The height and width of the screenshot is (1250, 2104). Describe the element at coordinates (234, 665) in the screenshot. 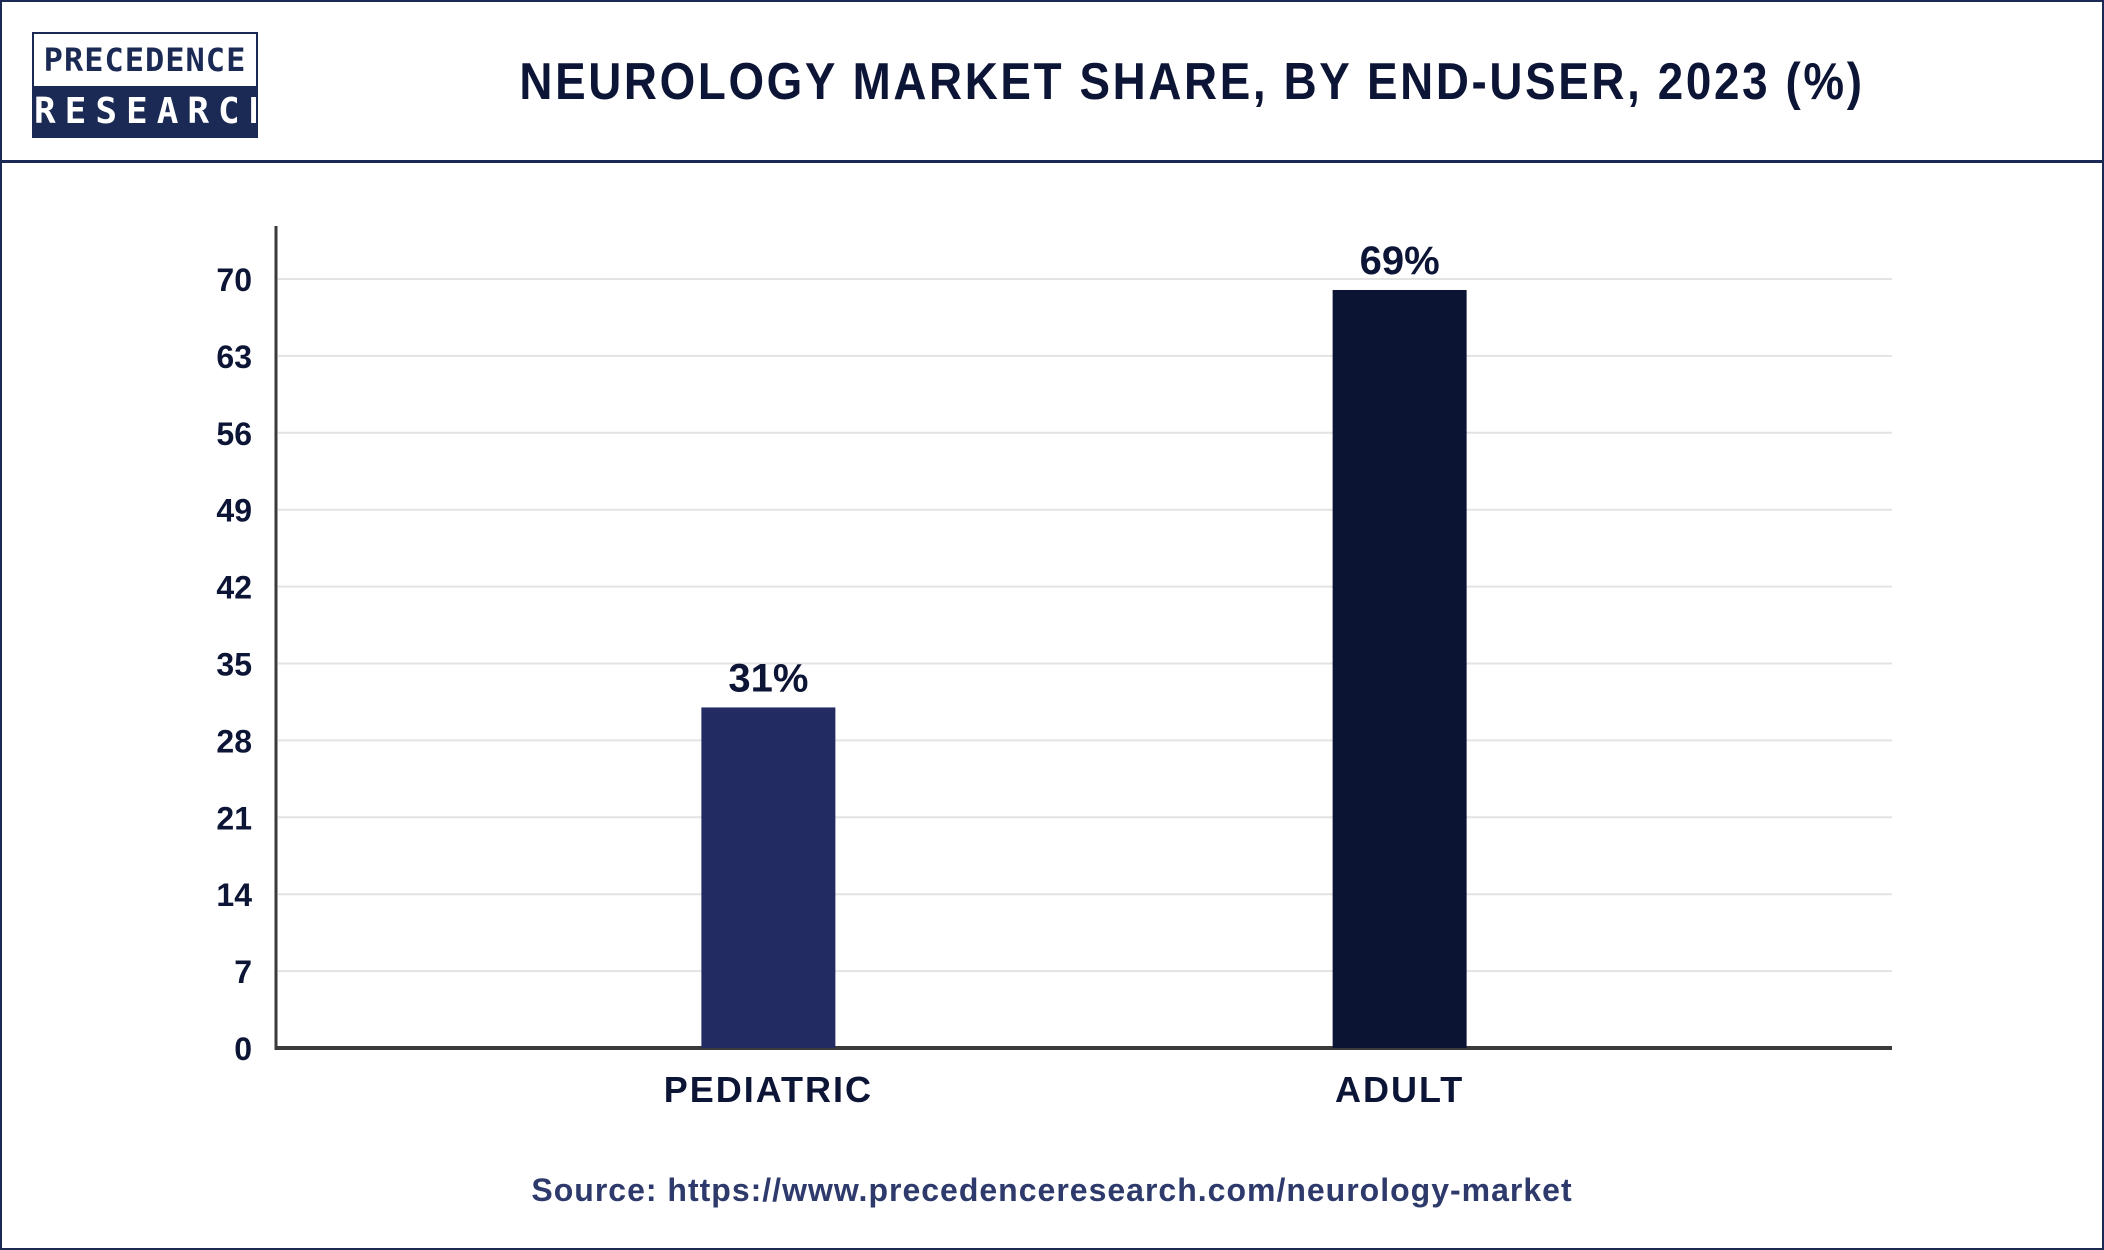

I see `y-tick-label-35: 35` at that location.